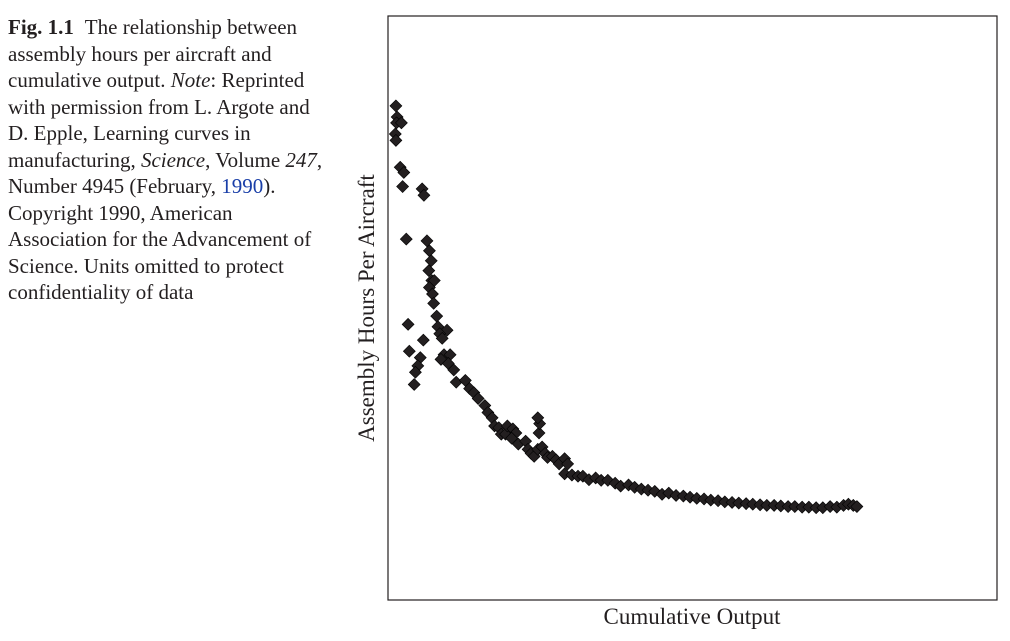  Describe the element at coordinates (41, 27) in the screenshot. I see `figure-label: Fig. 1.1` at that location.